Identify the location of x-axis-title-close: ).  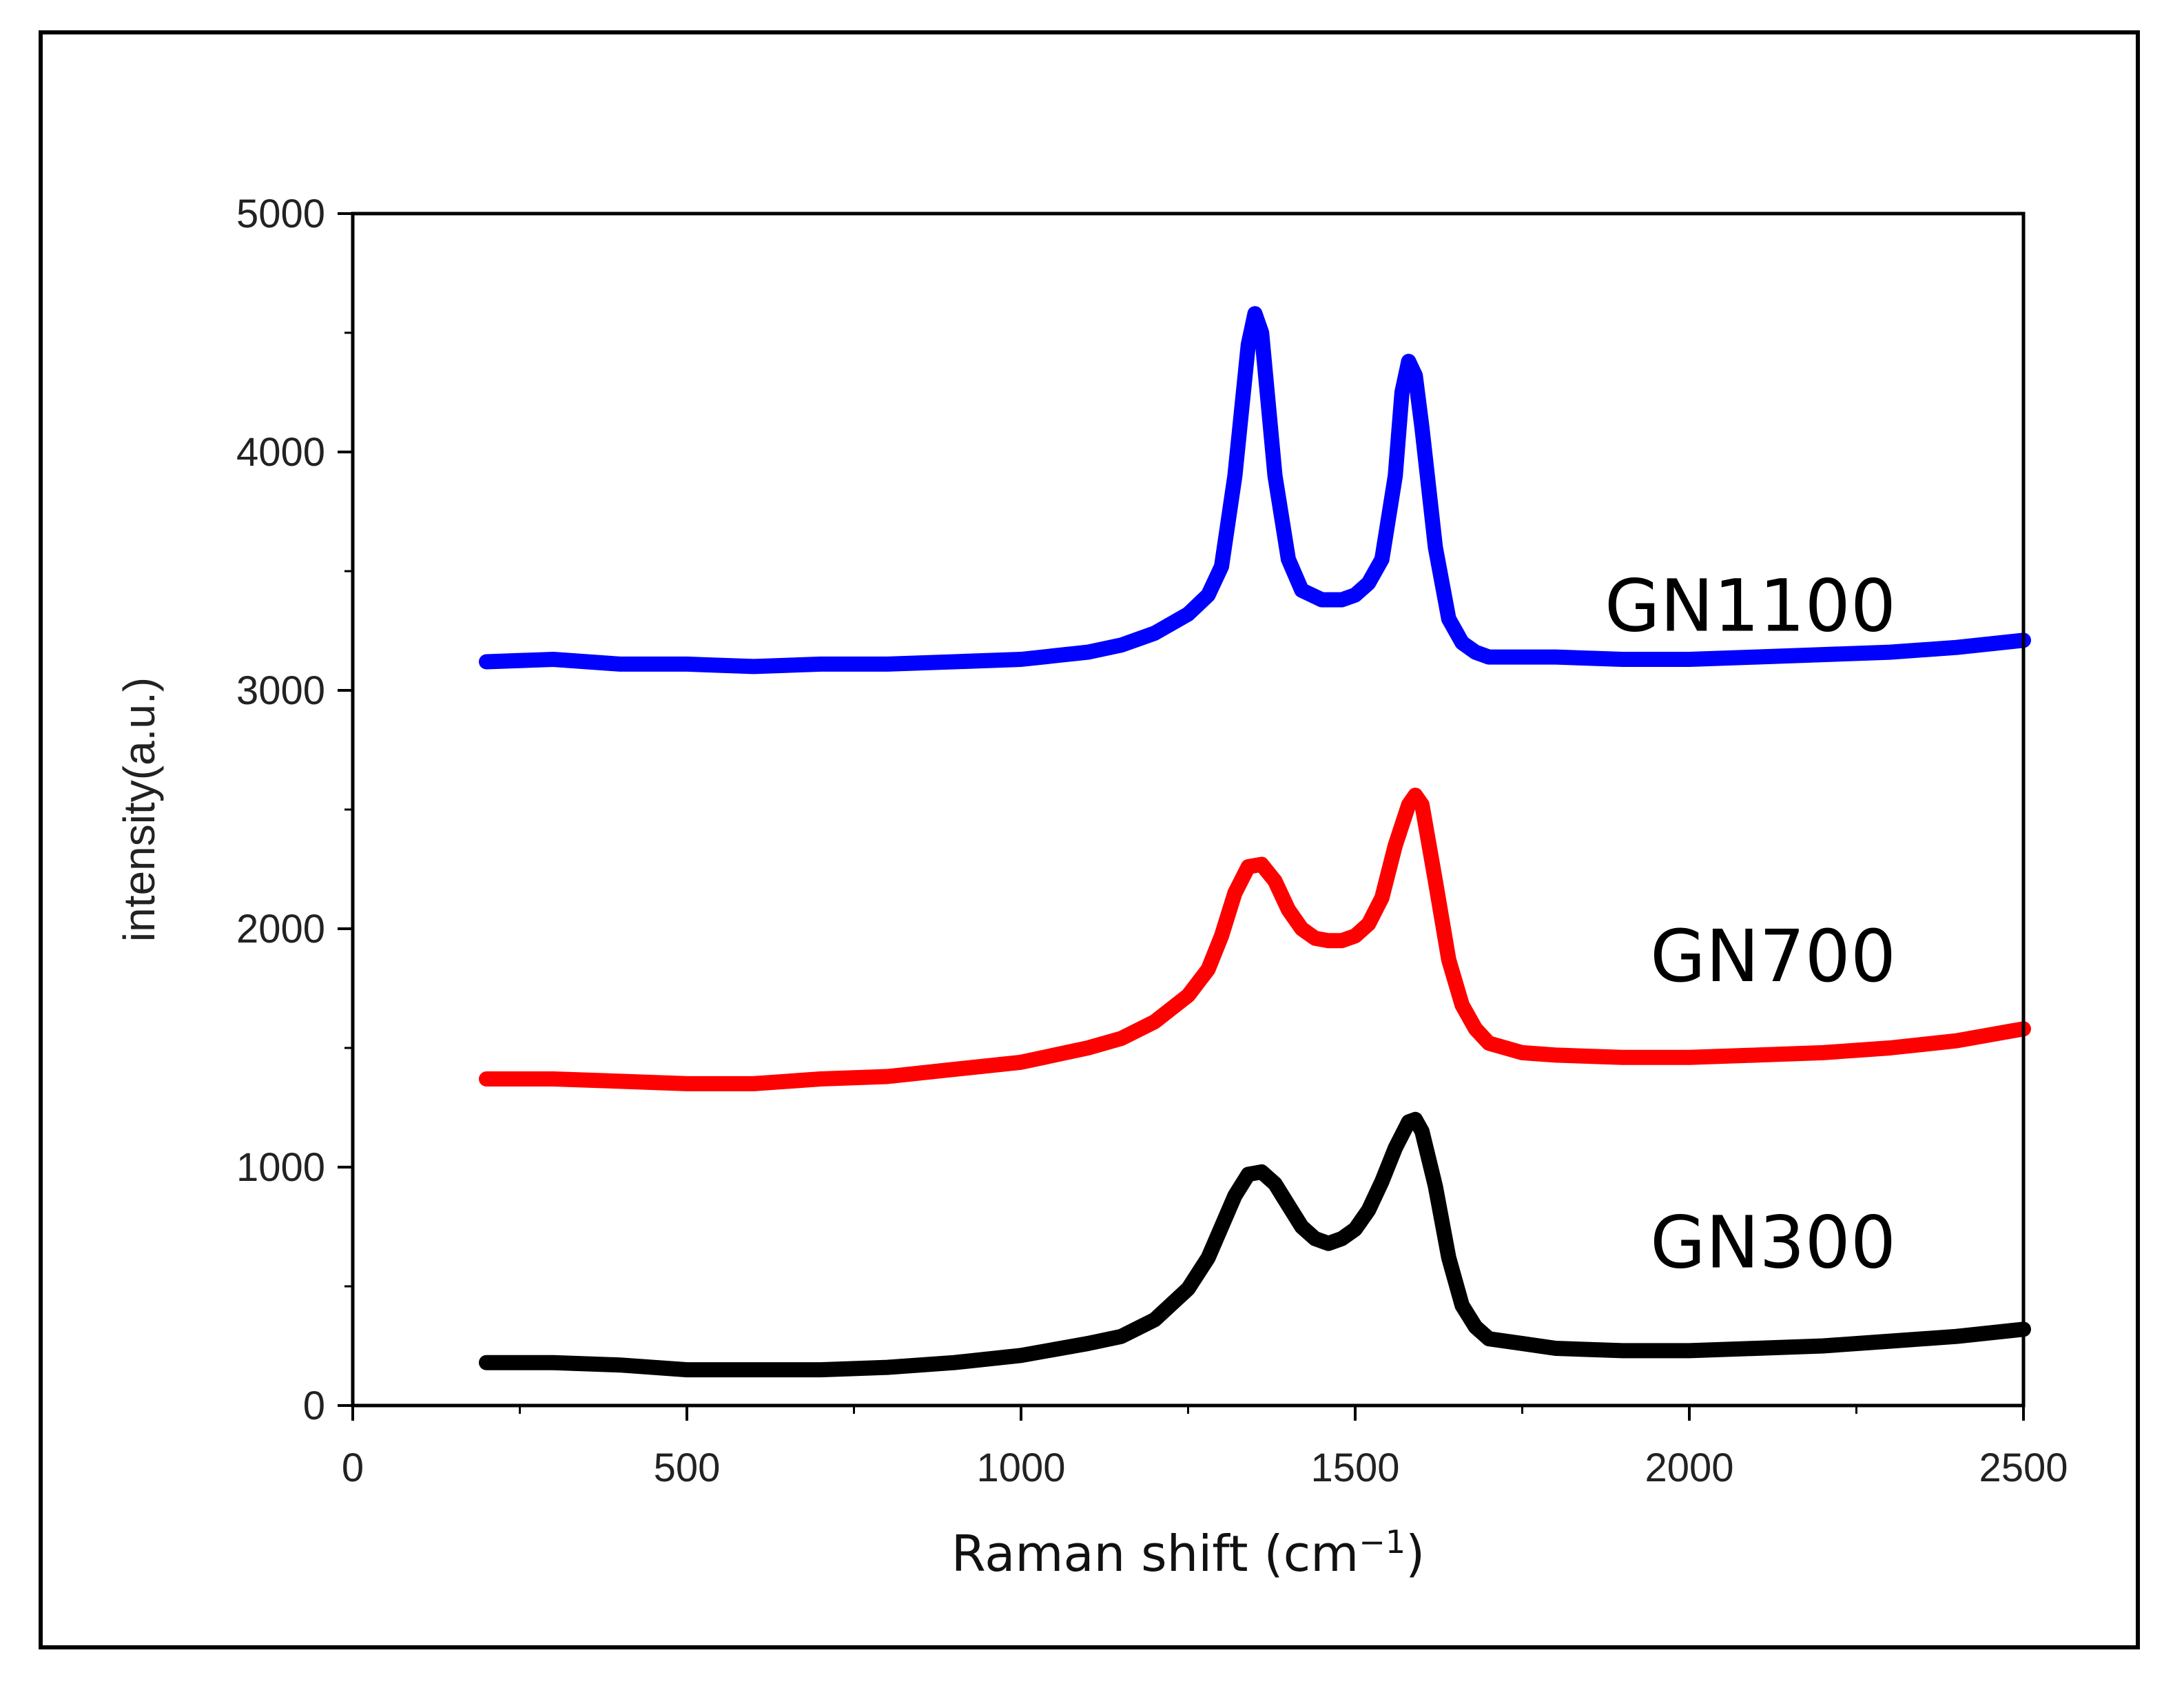
(1415, 1554).